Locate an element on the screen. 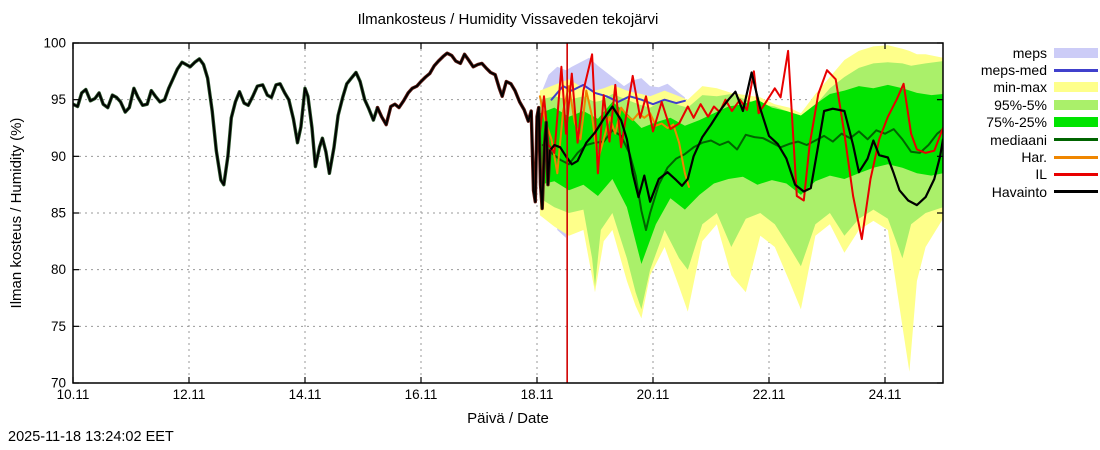 This screenshot has height=450, width=1100. legend-label: Har. is located at coordinates (1034, 157).